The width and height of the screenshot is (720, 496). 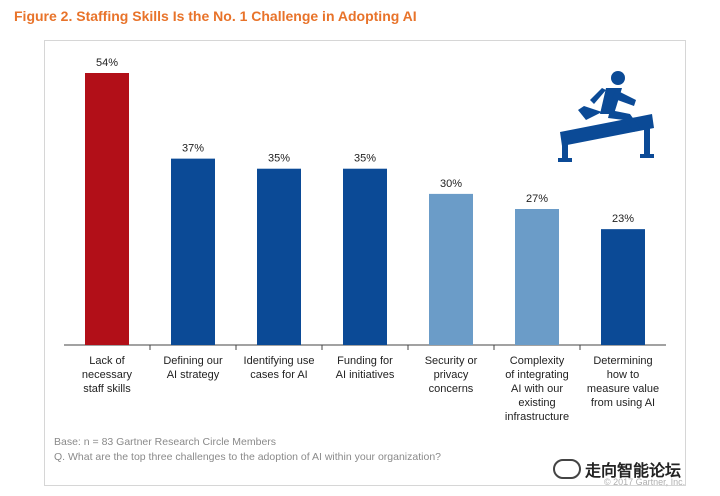 I want to click on data-label: 27%, so click(x=537, y=199).